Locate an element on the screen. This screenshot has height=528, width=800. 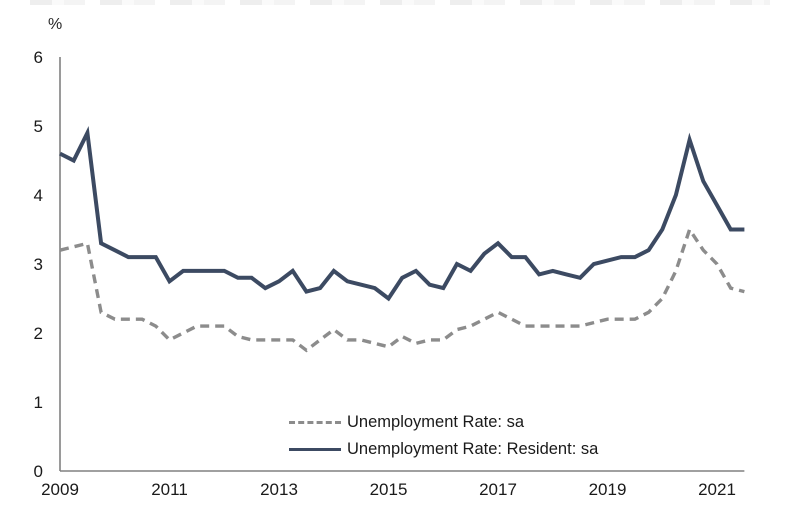
x-tick-label: 2021 is located at coordinates (717, 489).